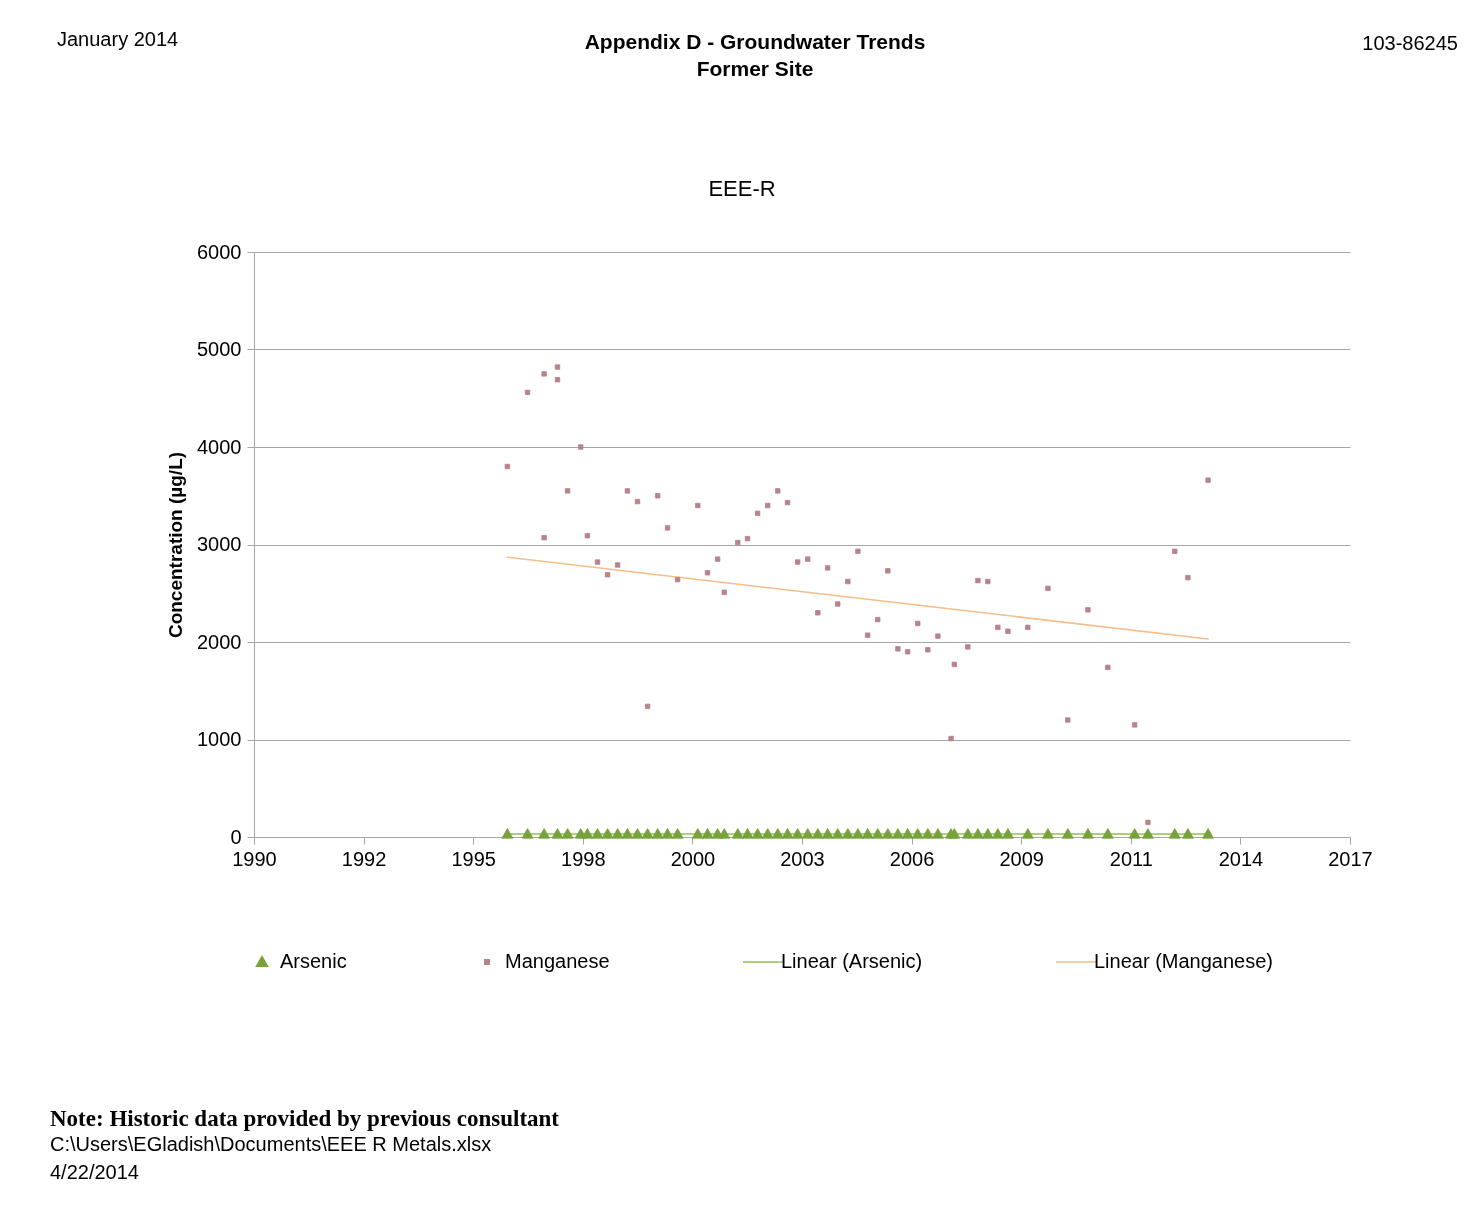 This screenshot has width=1470, height=1211. What do you see at coordinates (557, 961) in the screenshot?
I see `legend-label: Manganese` at bounding box center [557, 961].